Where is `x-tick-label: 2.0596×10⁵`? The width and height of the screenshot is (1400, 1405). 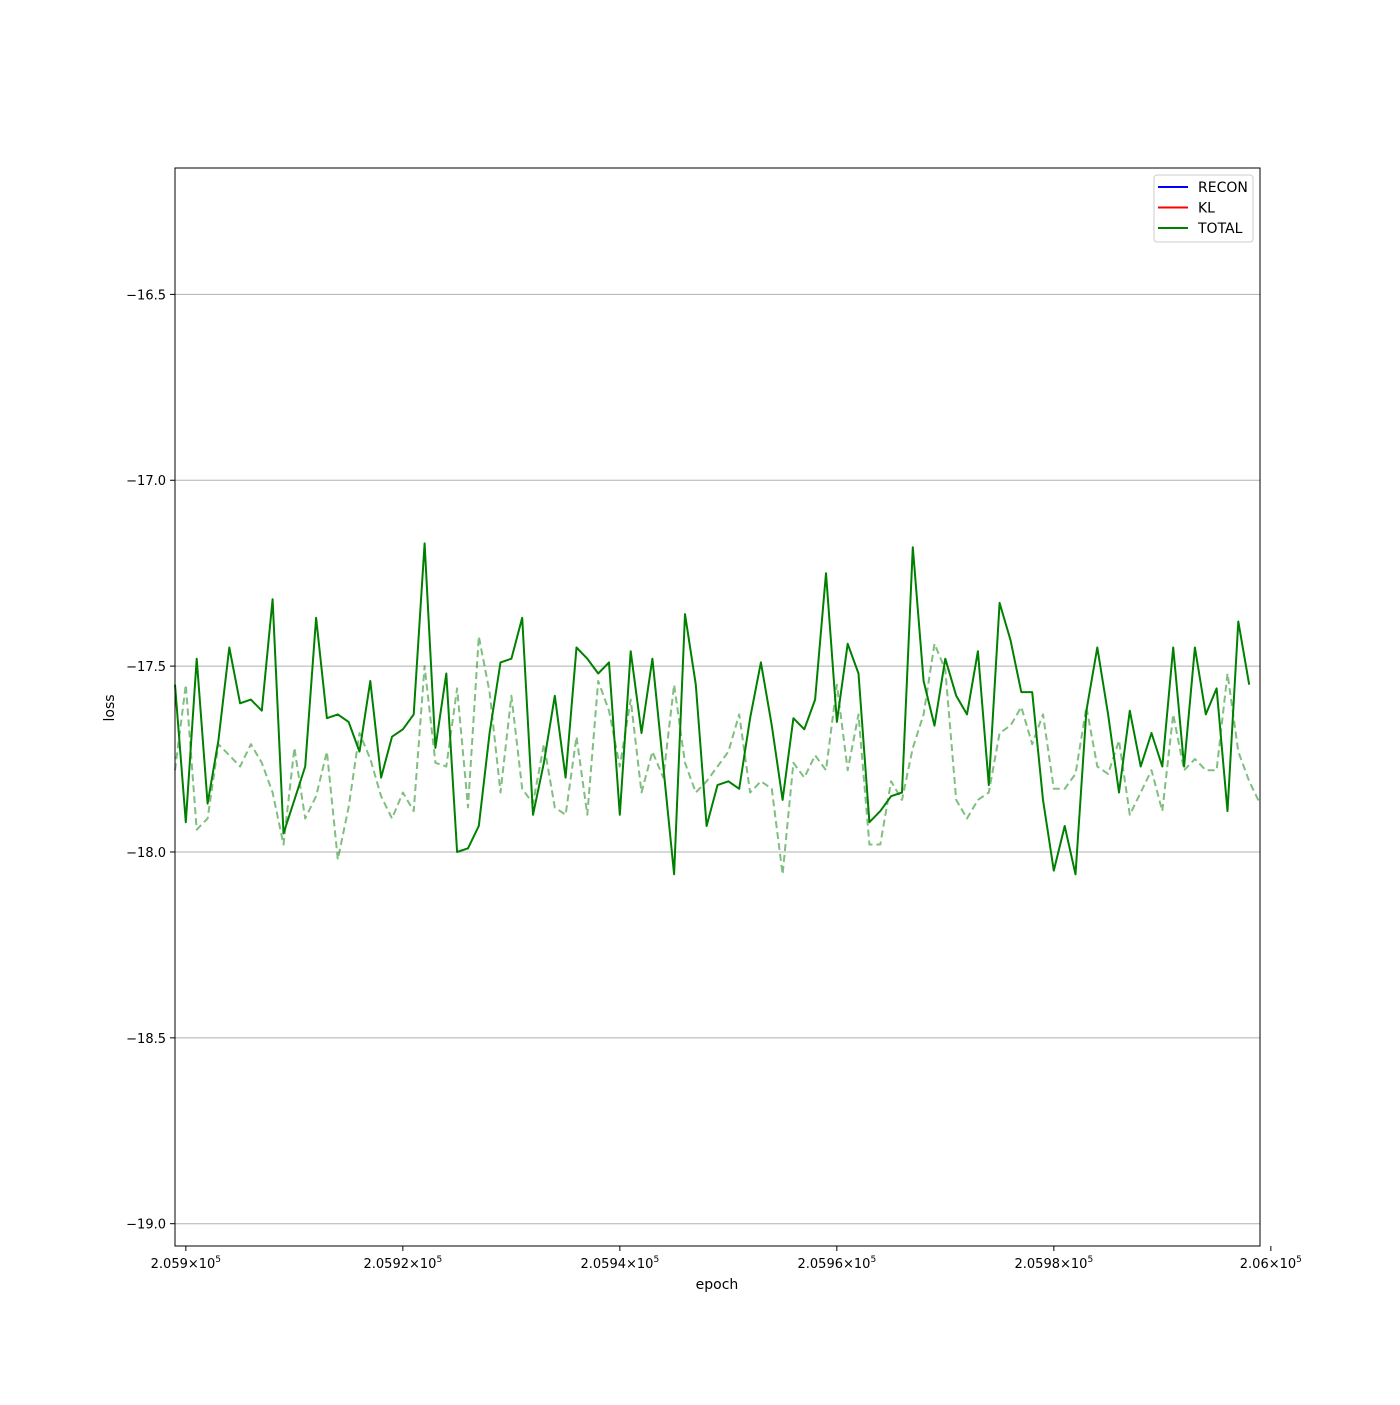
x-tick-label: 2.0596×10⁵ is located at coordinates (837, 1263).